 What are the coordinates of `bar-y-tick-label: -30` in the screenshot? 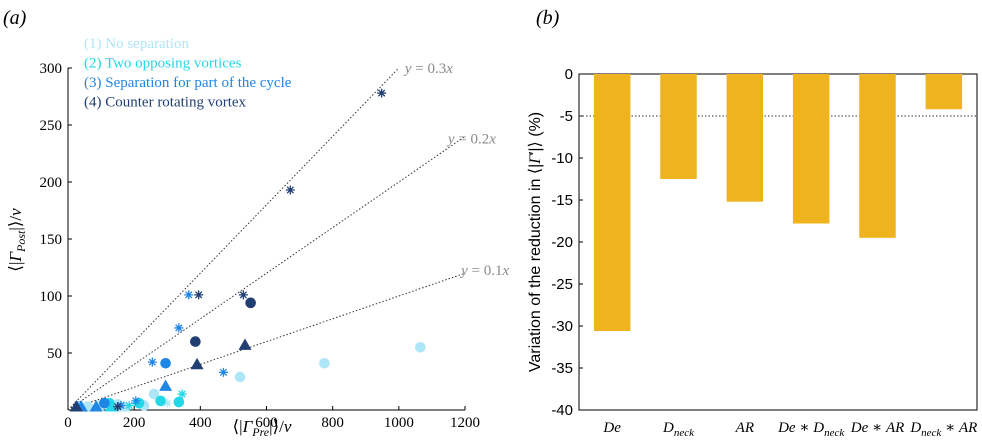 It's located at (562, 326).